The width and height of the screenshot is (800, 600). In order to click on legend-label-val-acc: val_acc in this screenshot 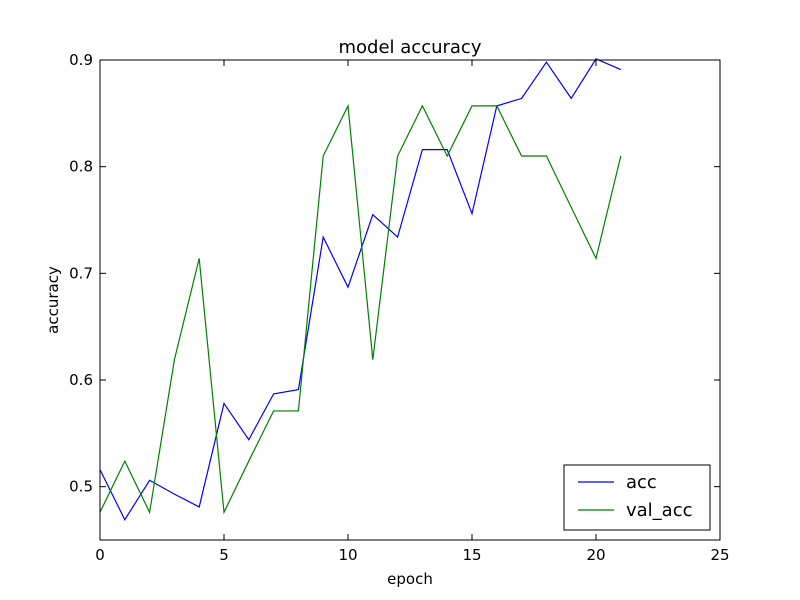, I will do `click(659, 510)`.